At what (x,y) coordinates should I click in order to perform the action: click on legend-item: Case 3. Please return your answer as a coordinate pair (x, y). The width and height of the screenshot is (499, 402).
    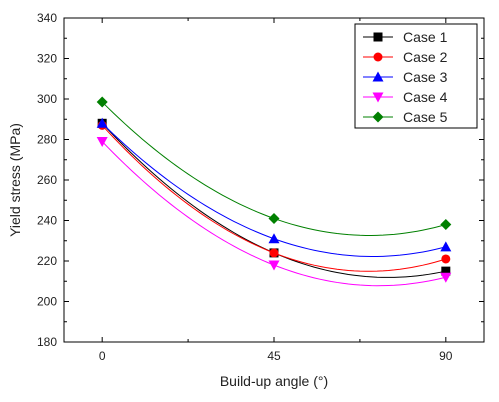
    Looking at the image, I should click on (405, 77).